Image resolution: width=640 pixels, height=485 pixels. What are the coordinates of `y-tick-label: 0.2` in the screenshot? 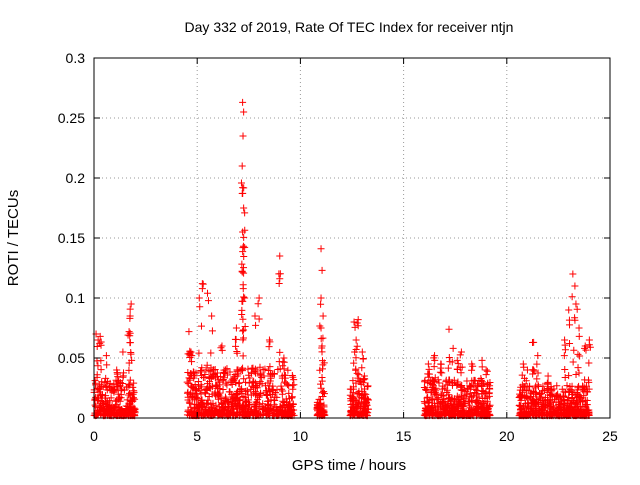 It's located at (76, 178).